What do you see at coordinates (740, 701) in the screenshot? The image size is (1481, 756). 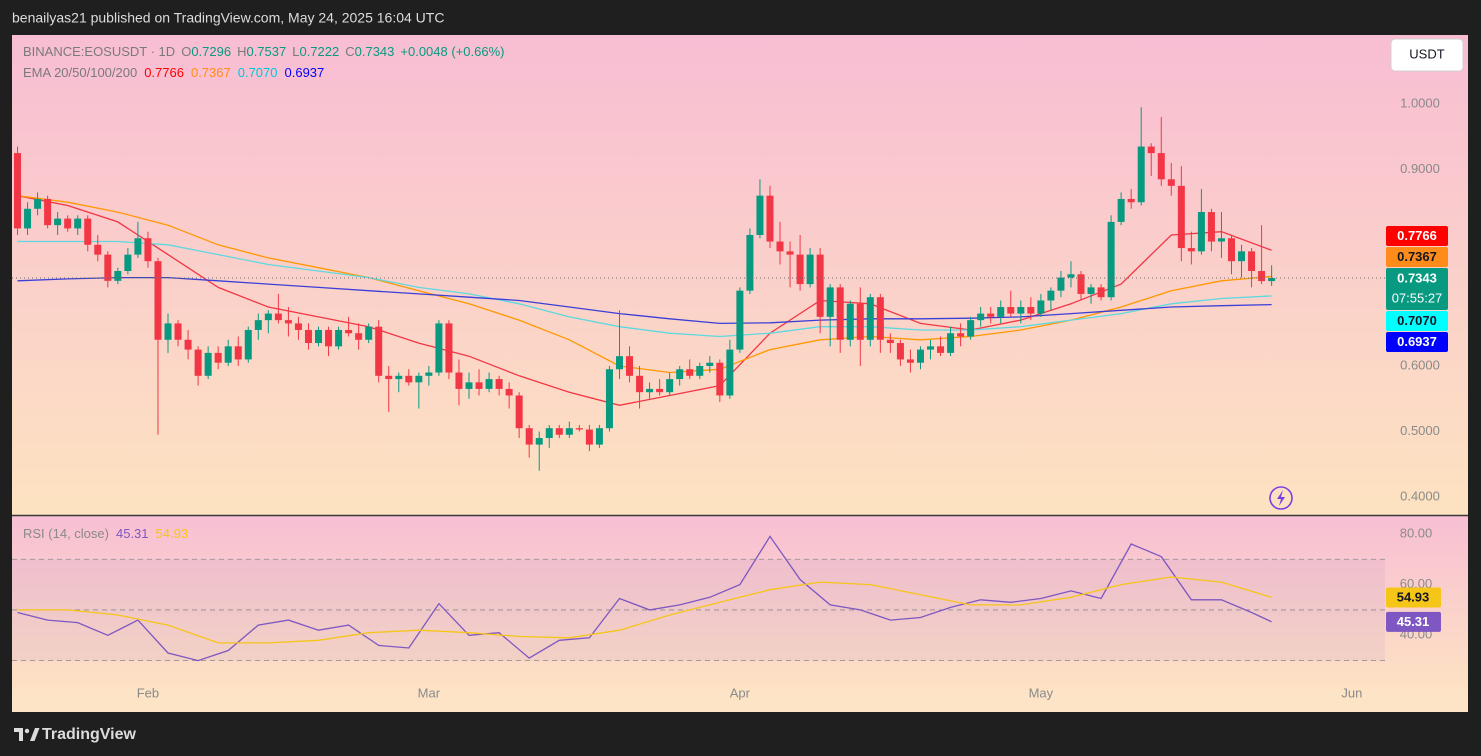 I see `time-axis` at bounding box center [740, 701].